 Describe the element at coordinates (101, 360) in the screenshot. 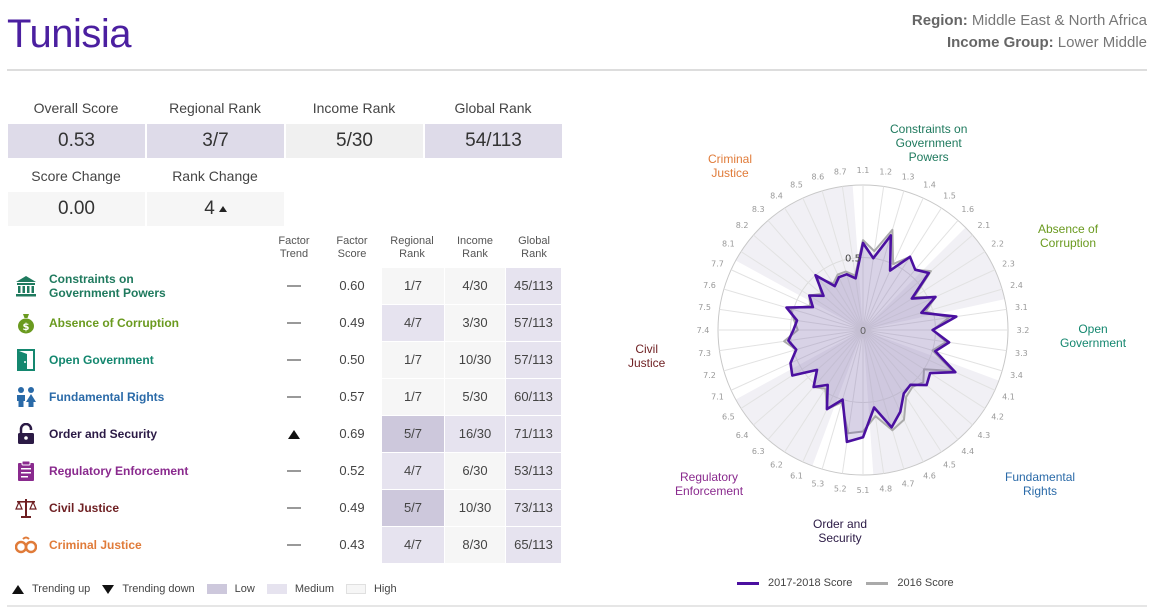

I see `factor-name: Open Government` at that location.